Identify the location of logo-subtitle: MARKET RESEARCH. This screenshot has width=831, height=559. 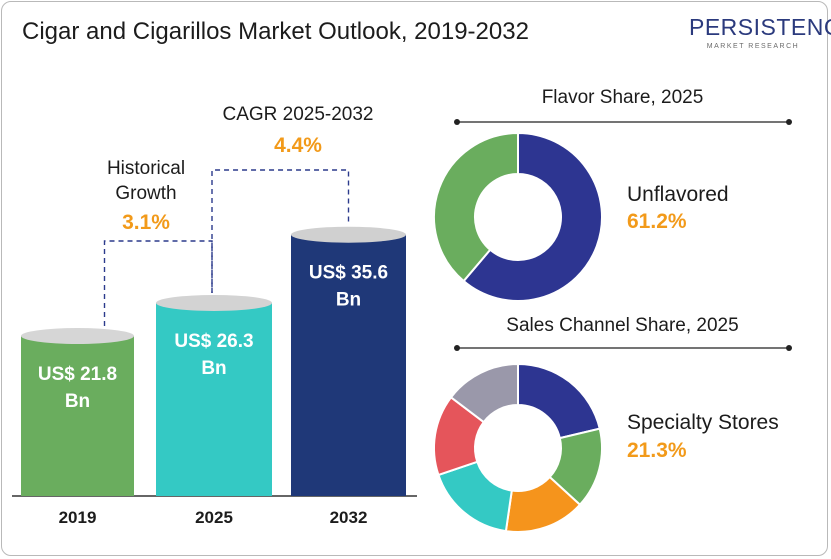
(753, 46).